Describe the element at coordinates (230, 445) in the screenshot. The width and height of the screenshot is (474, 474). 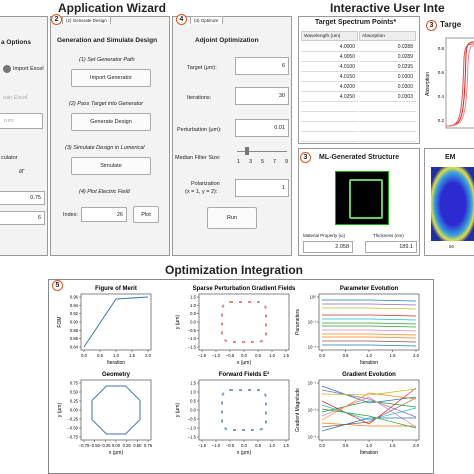
I see `x-tick-label: −0.5` at that location.